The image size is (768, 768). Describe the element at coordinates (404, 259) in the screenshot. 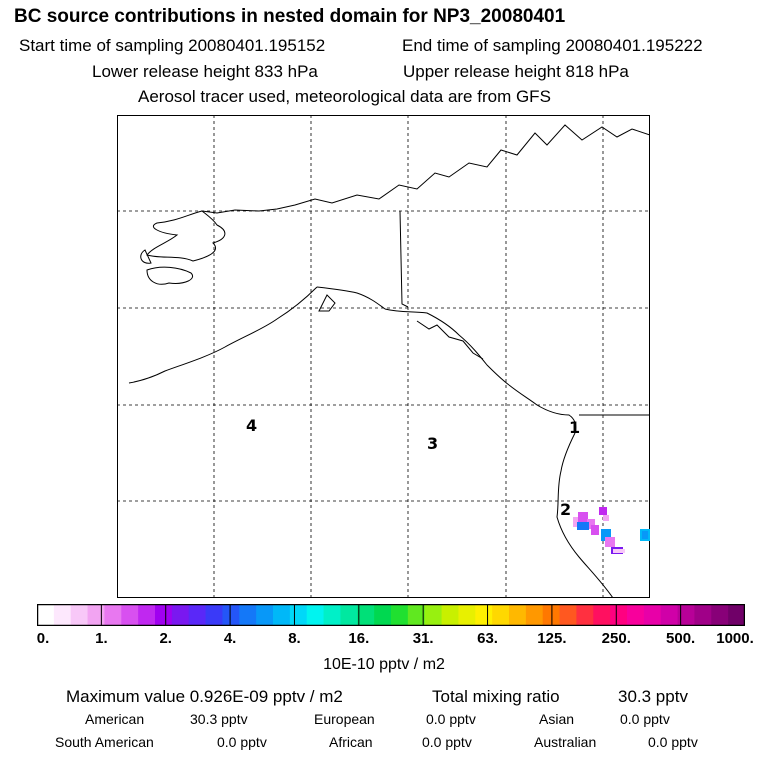

I see `border-line` at that location.